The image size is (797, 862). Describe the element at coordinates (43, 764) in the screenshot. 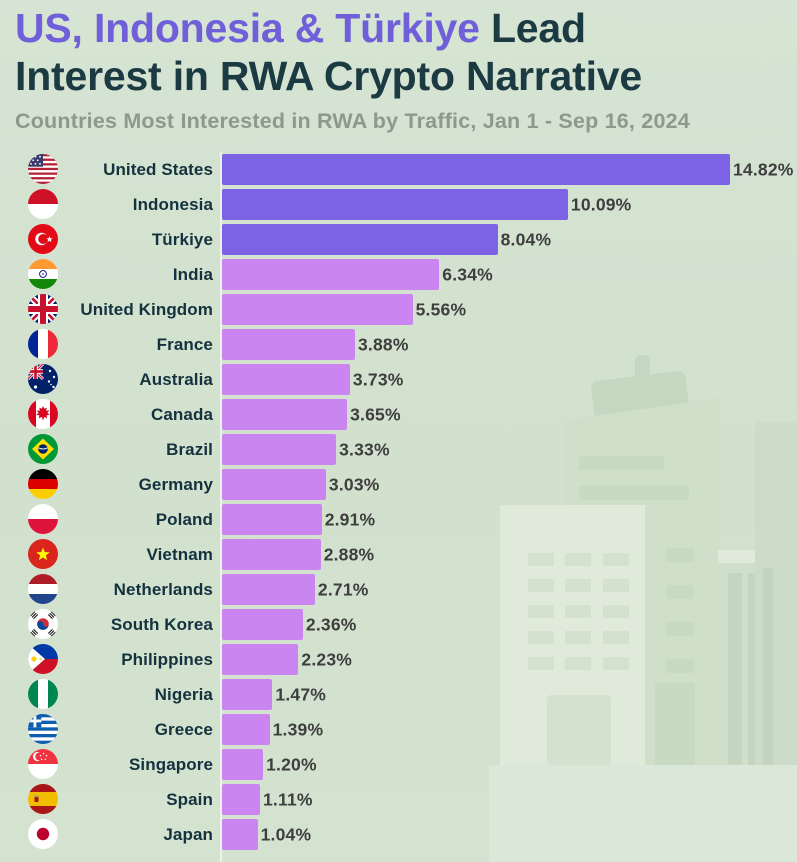

I see `sg-flag-icon` at that location.